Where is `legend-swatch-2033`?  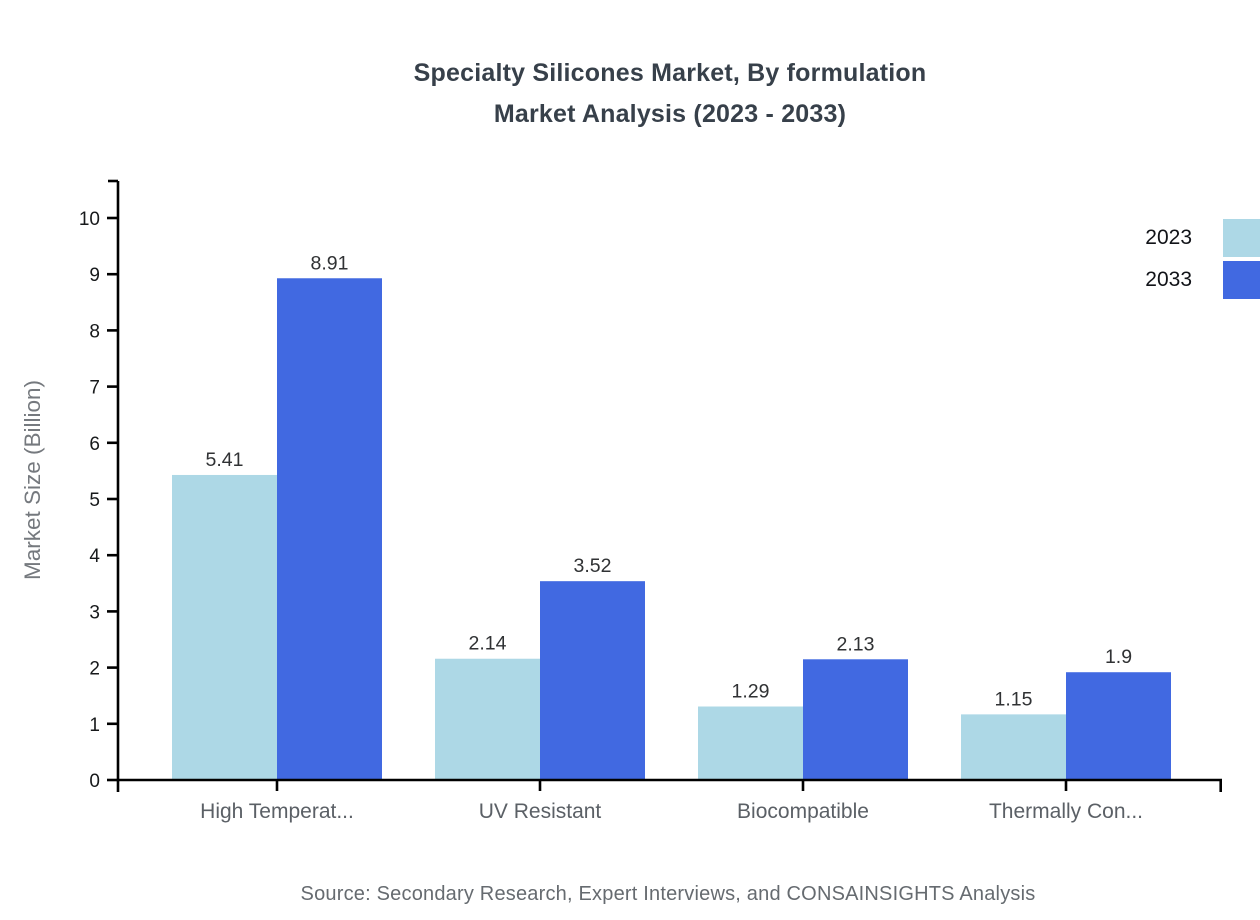 legend-swatch-2033 is located at coordinates (1241, 280).